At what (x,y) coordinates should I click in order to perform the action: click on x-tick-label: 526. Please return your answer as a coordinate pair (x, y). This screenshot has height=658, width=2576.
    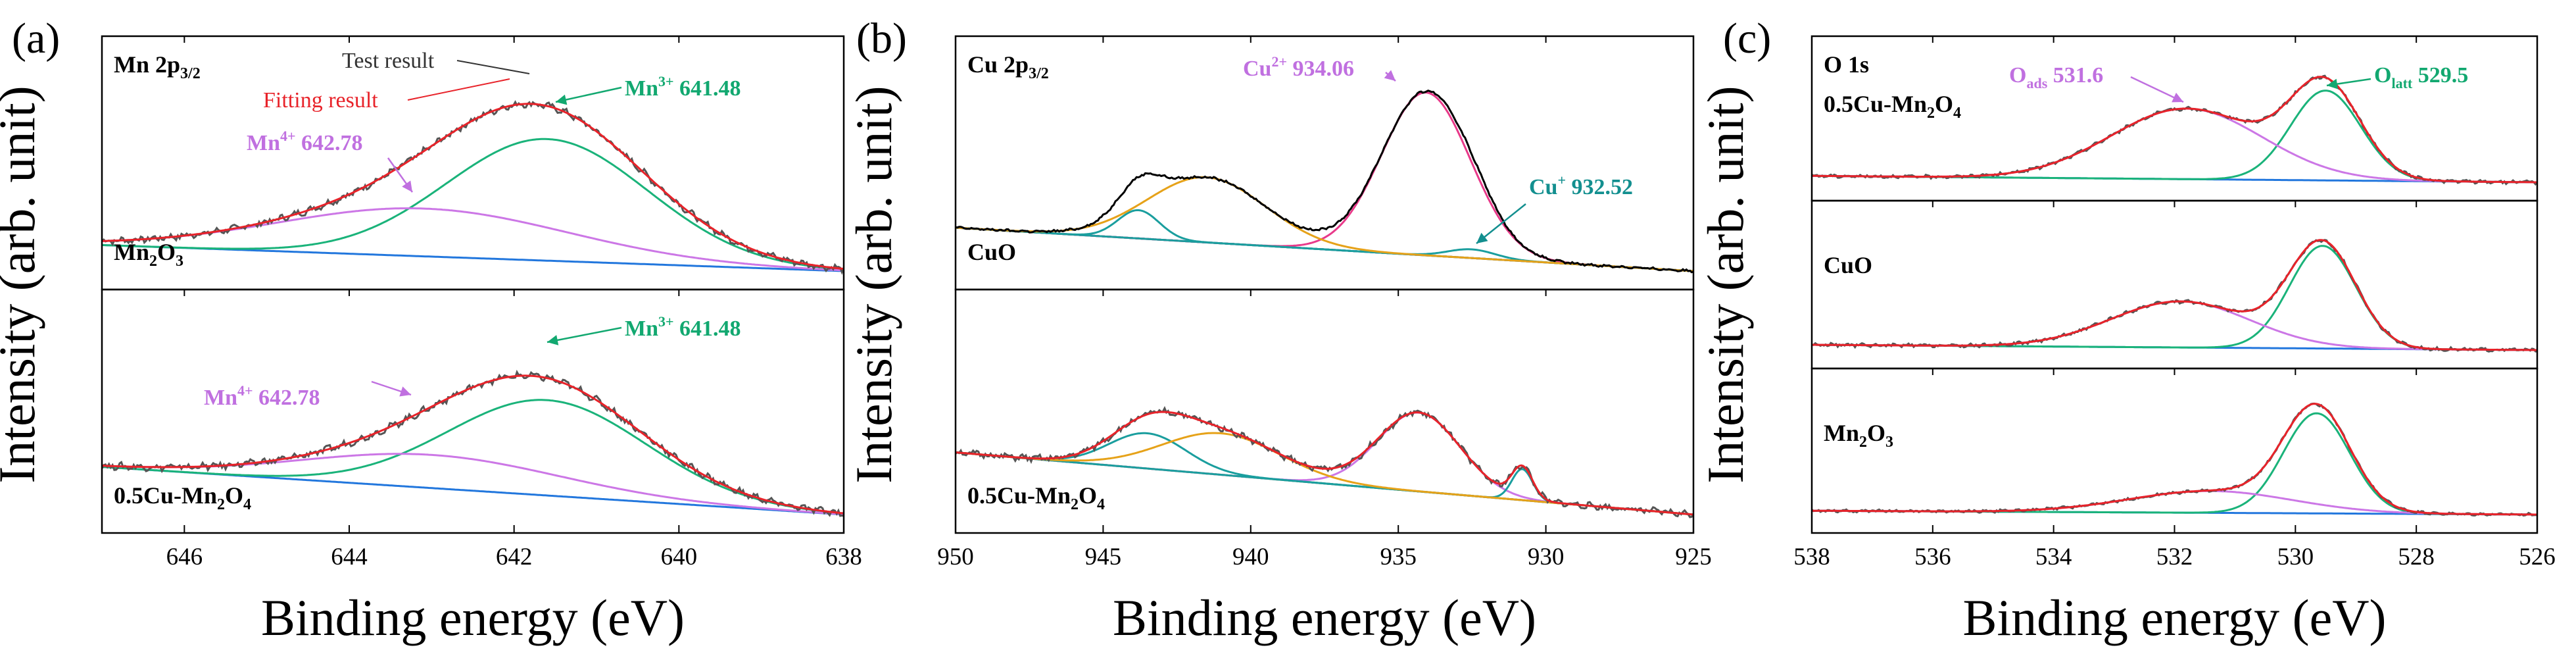
    Looking at the image, I should click on (2537, 557).